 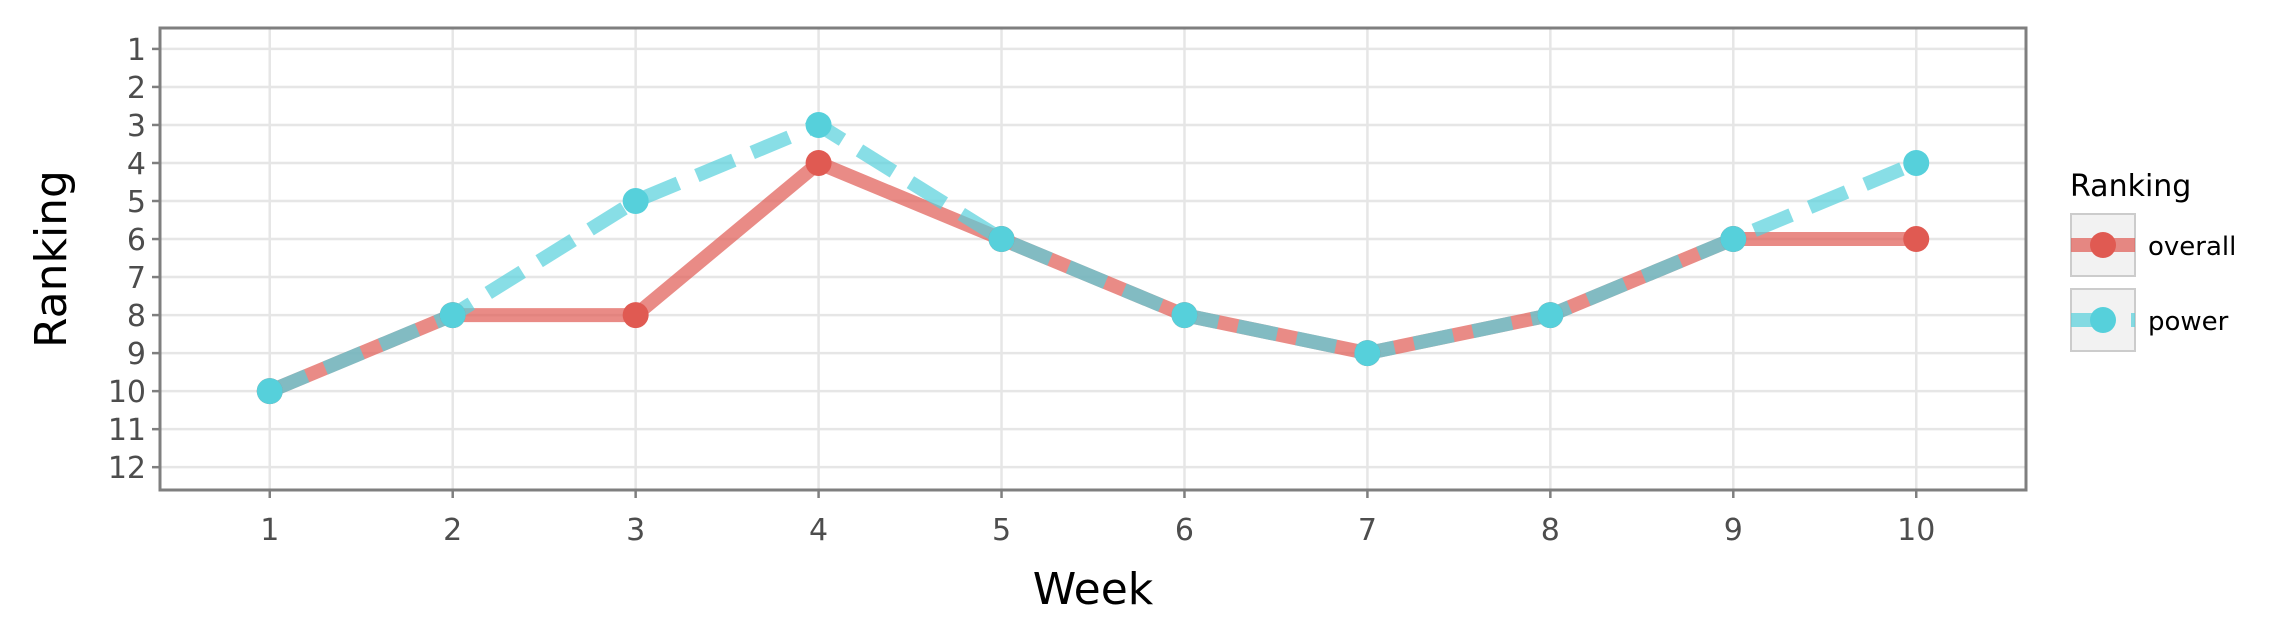 I want to click on x-tick-label: 8, so click(x=1550, y=530).